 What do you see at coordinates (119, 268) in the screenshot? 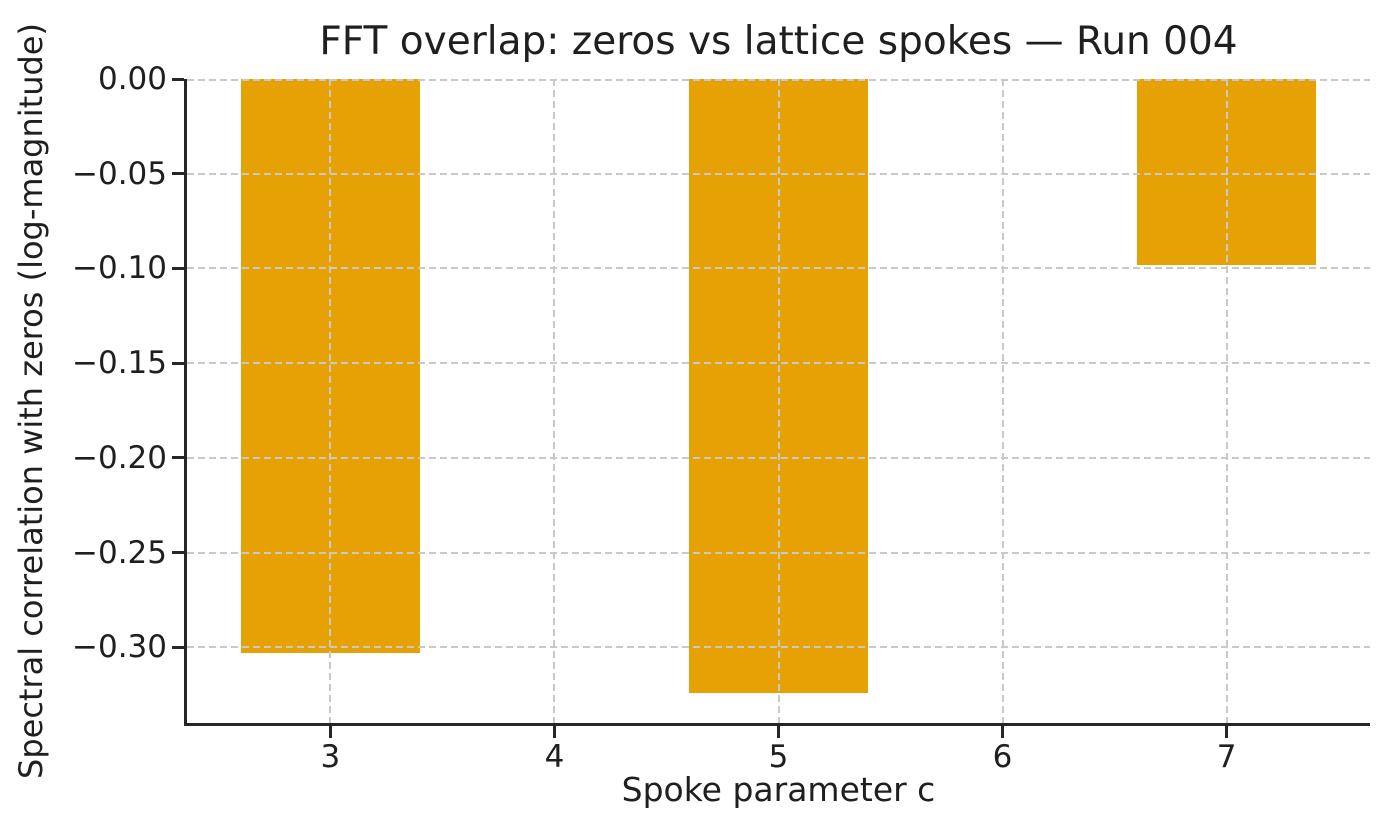
I see `y-tick-label: −0.10` at bounding box center [119, 268].